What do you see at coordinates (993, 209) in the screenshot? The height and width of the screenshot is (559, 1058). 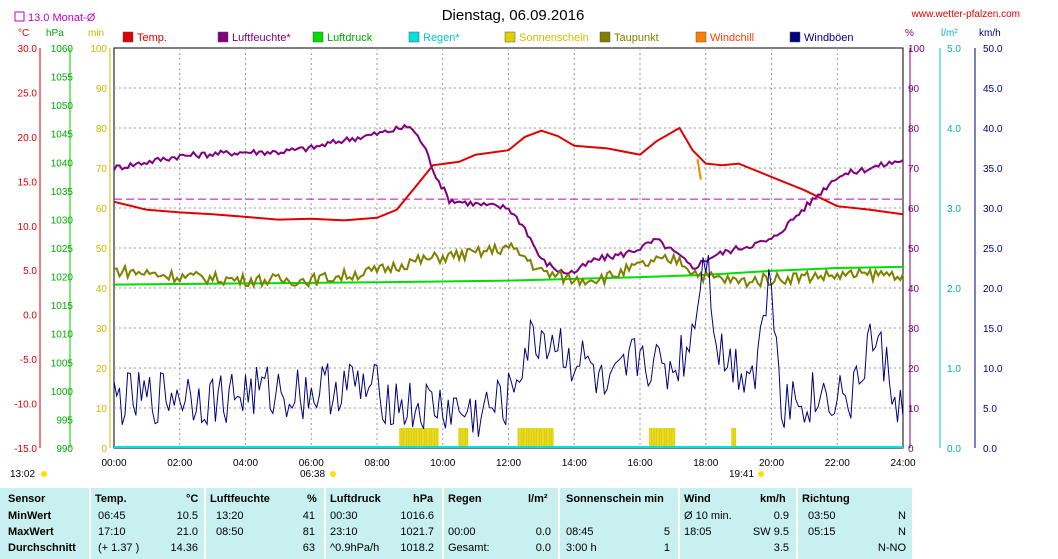 I see `wind-tick-label: 30.0` at bounding box center [993, 209].